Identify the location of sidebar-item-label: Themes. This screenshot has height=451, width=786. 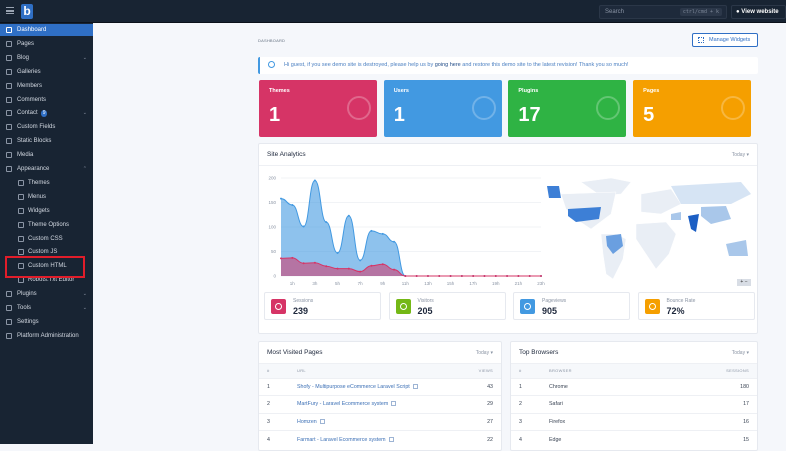
(39, 182).